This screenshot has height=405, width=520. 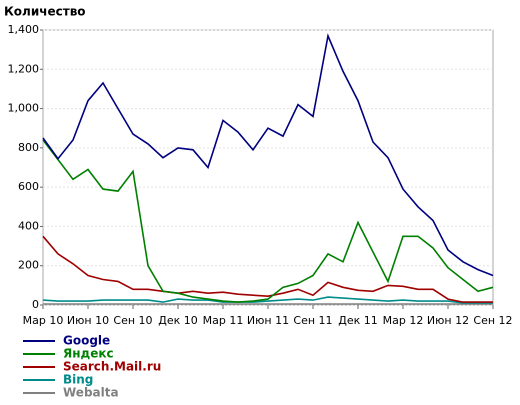 I want to click on legend-label: Google, so click(x=86, y=341).